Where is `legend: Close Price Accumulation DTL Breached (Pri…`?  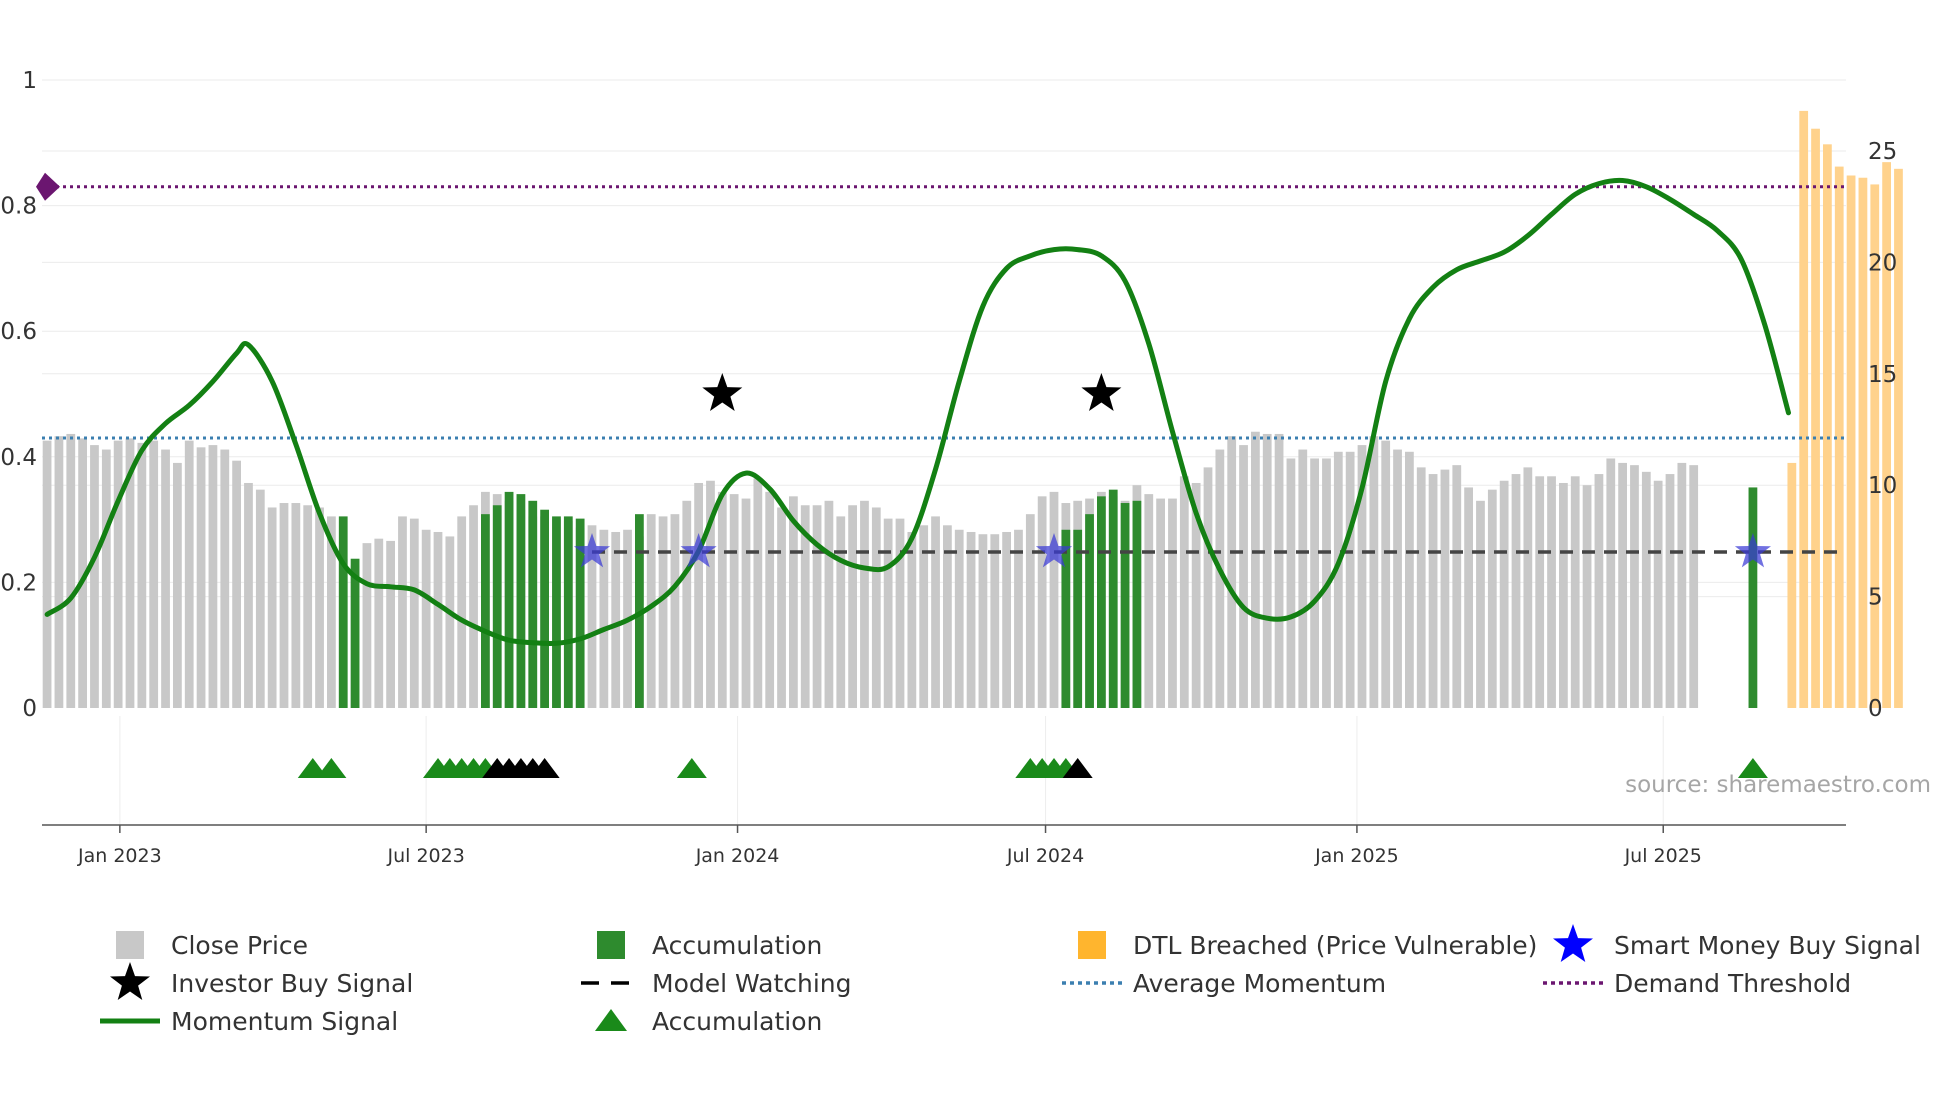 legend: Close Price Accumulation DTL Breached (Pri… is located at coordinates (1010, 980).